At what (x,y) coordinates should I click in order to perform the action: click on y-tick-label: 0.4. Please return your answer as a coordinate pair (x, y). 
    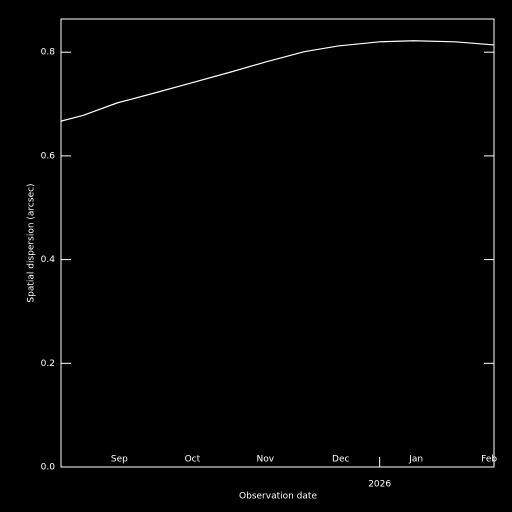
    Looking at the image, I should click on (48, 260).